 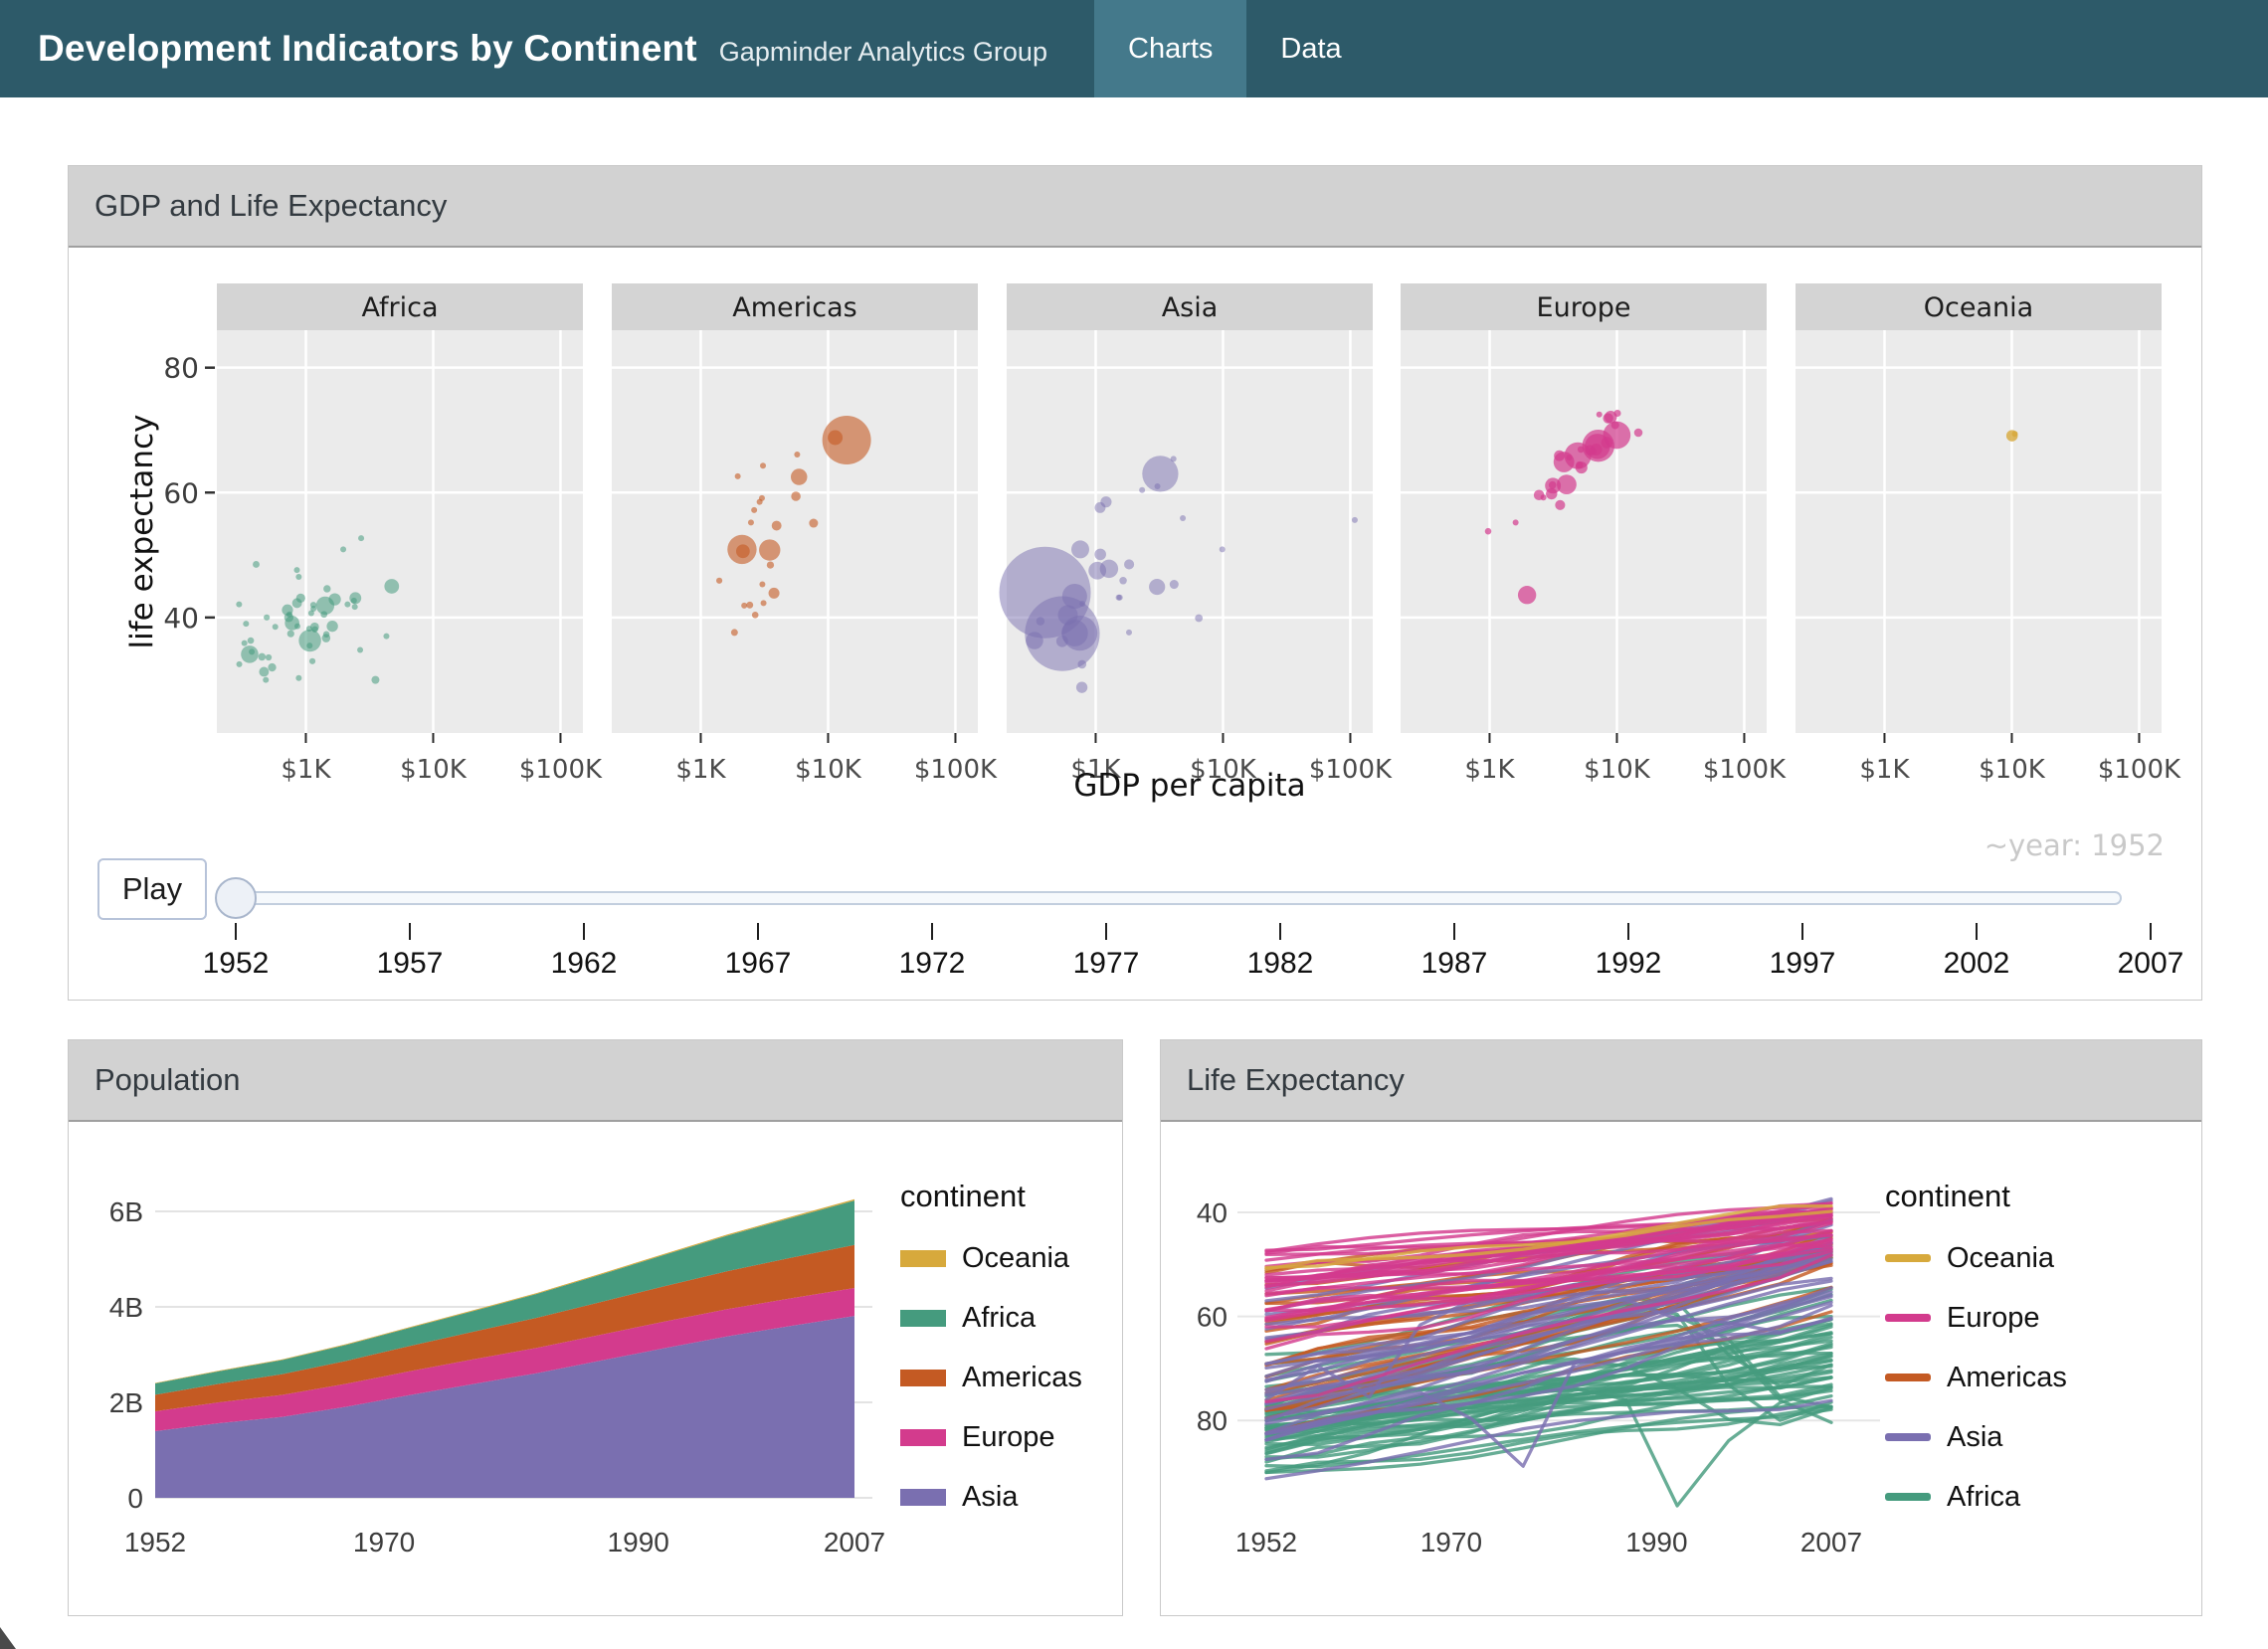 What do you see at coordinates (923, 1437) in the screenshot?
I see `legend-swatch-europe` at bounding box center [923, 1437].